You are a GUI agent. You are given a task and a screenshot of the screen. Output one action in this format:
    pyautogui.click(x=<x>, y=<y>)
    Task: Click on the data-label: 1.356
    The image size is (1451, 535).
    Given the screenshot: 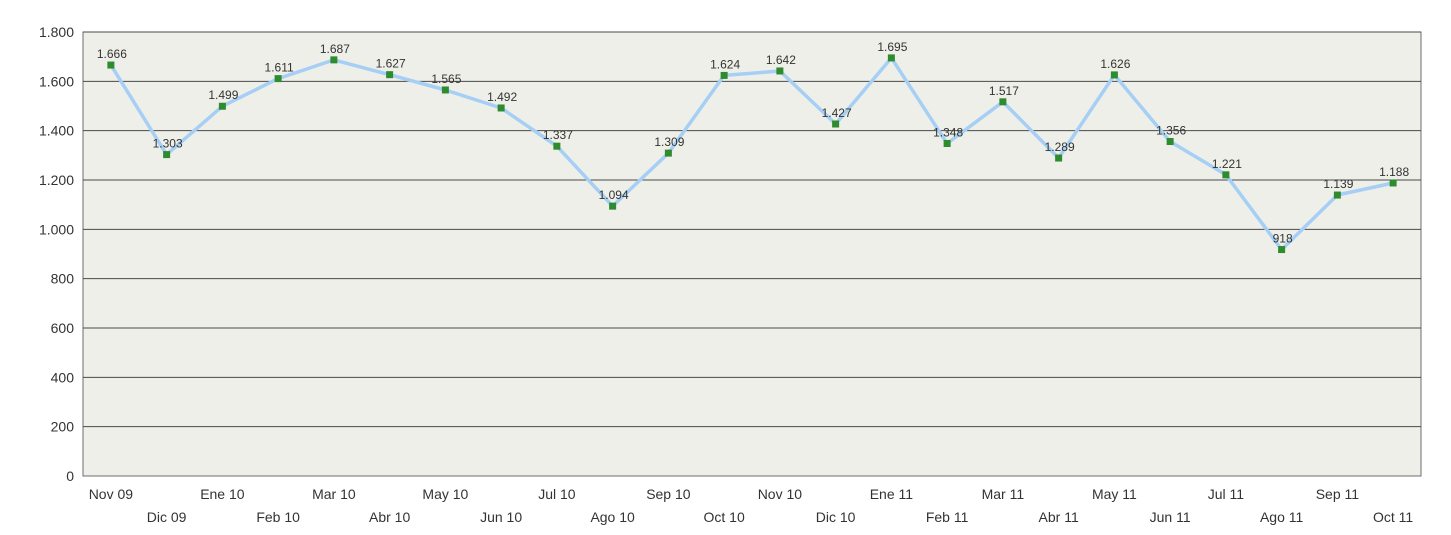 What is the action you would take?
    pyautogui.click(x=1171, y=131)
    